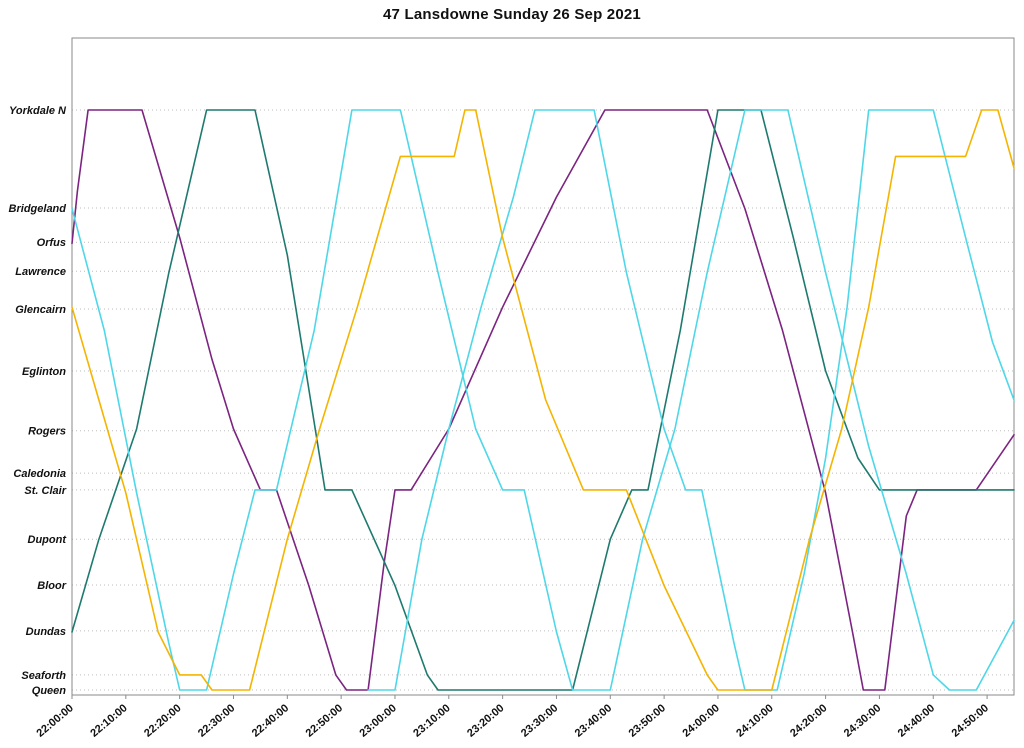 The width and height of the screenshot is (1024, 748). Describe the element at coordinates (40, 310) in the screenshot. I see `y-axis-station-label: Glencairn` at that location.